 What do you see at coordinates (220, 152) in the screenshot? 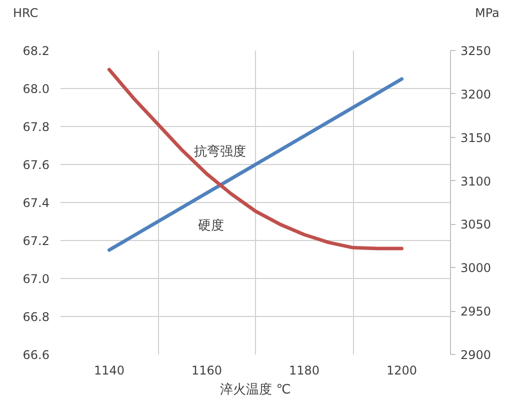
I see `series-label: 抗弯强度` at bounding box center [220, 152].